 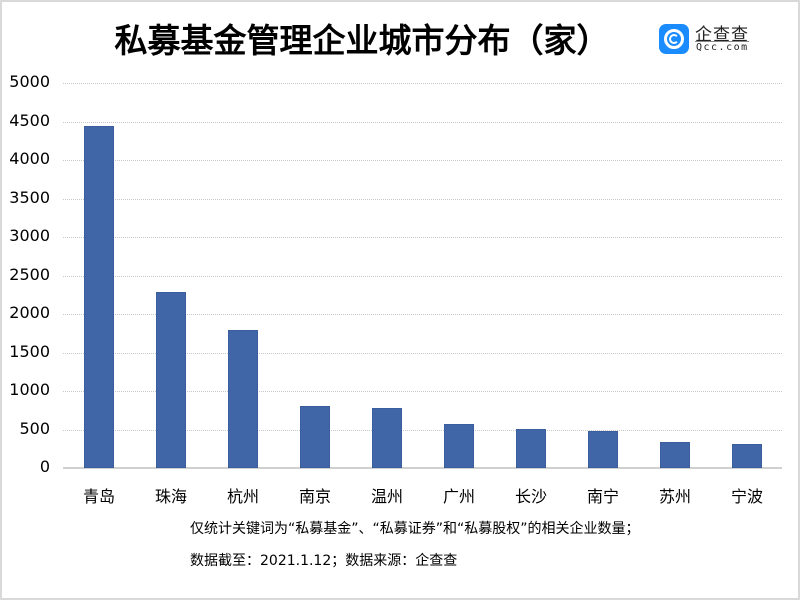 I want to click on chart-title: 私募基金管理企业城市分布（家）, so click(x=400, y=38).